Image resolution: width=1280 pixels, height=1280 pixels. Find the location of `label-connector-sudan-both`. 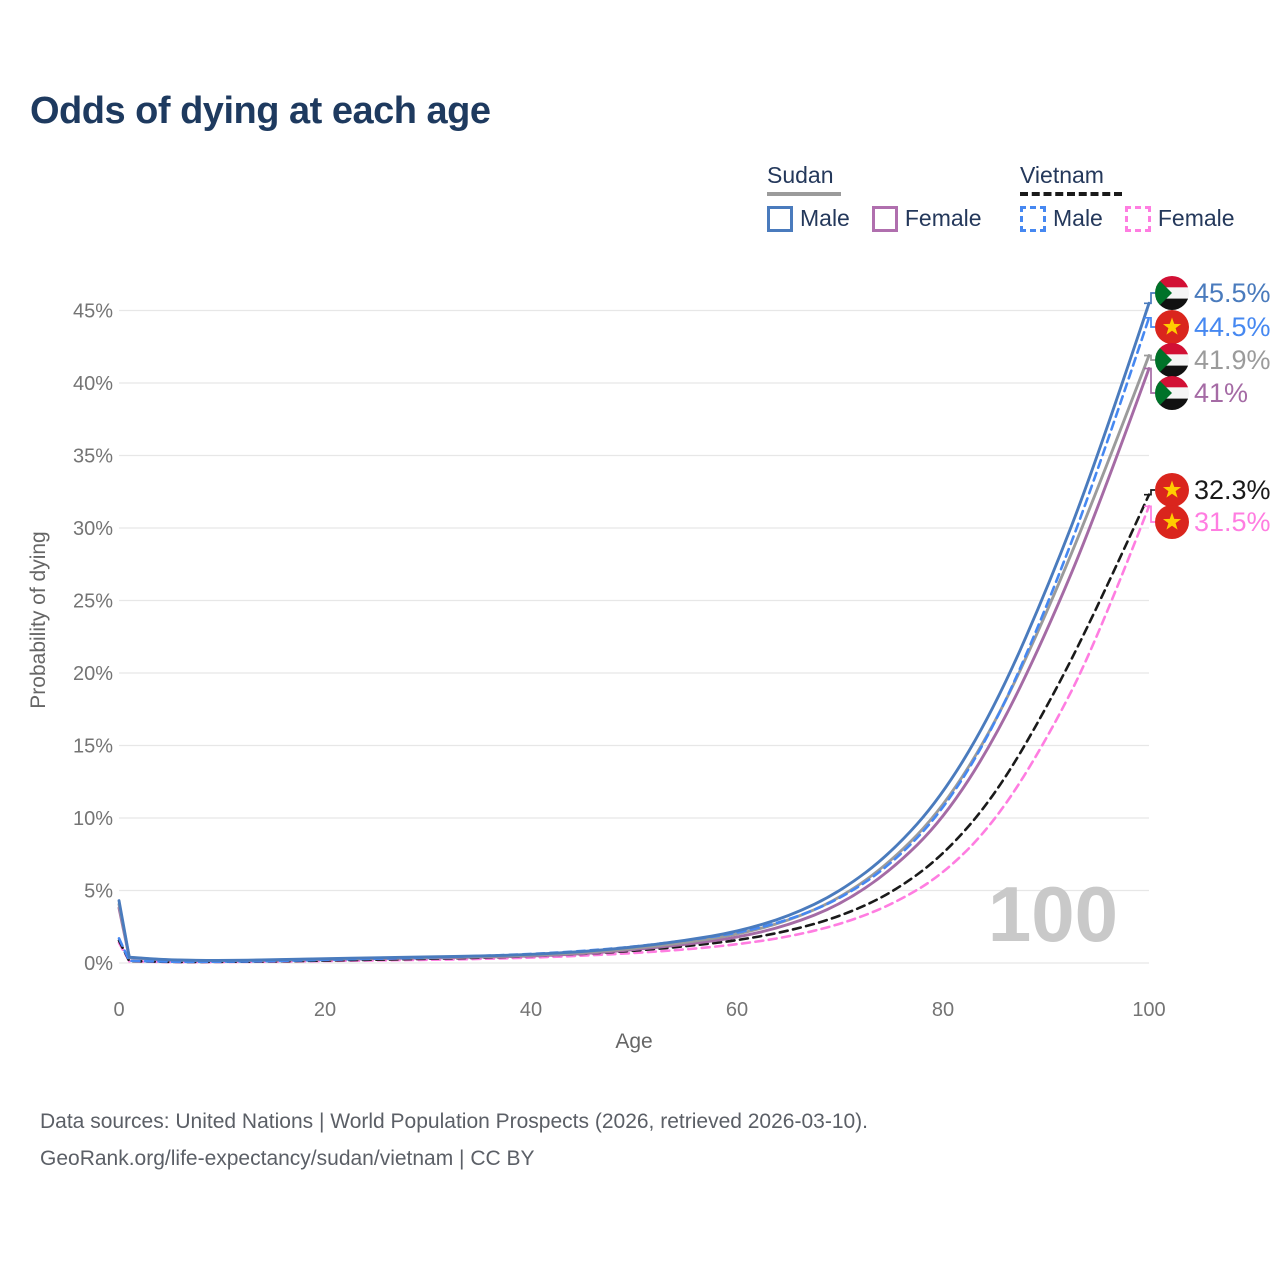

label-connector-sudan-both is located at coordinates (1149, 357).